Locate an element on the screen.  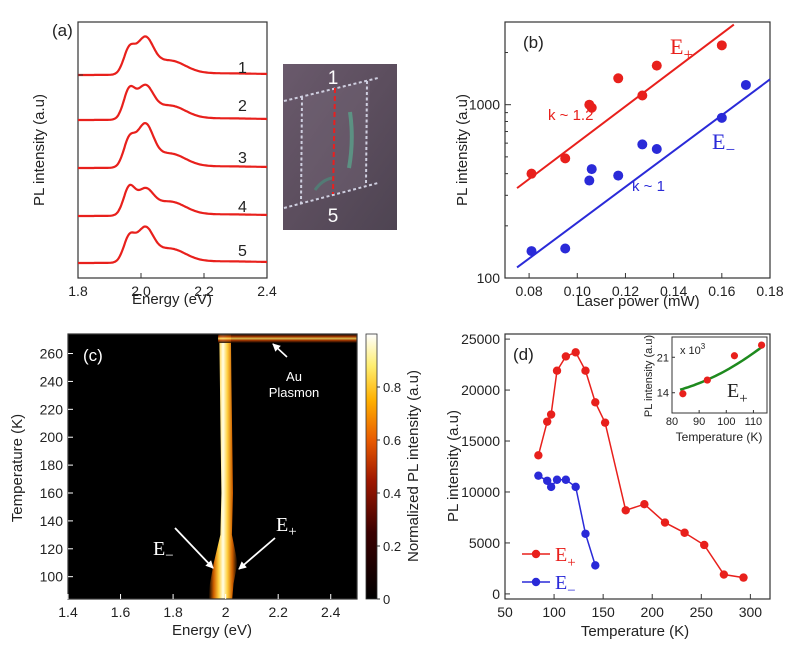
panel-b-x-tick-label: 0.08 is located at coordinates (528, 291).